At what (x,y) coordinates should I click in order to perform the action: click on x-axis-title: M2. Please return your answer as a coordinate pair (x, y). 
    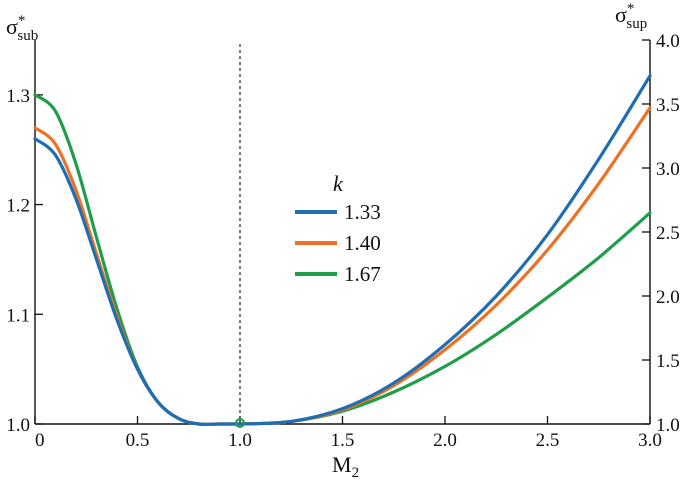
    Looking at the image, I should click on (345, 466).